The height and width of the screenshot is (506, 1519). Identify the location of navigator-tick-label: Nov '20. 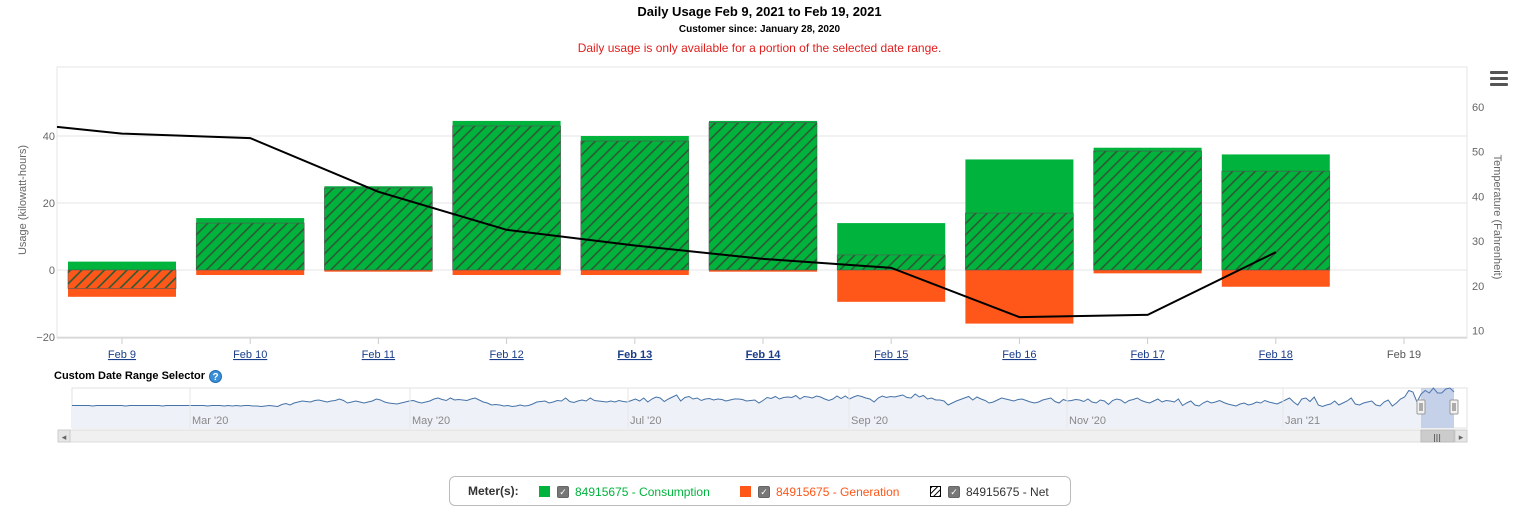
(1087, 421).